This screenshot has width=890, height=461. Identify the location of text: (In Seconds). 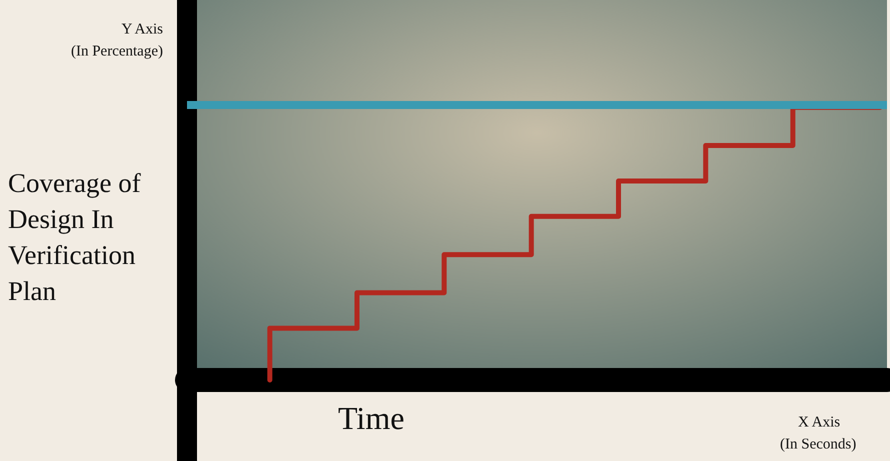
(818, 444).